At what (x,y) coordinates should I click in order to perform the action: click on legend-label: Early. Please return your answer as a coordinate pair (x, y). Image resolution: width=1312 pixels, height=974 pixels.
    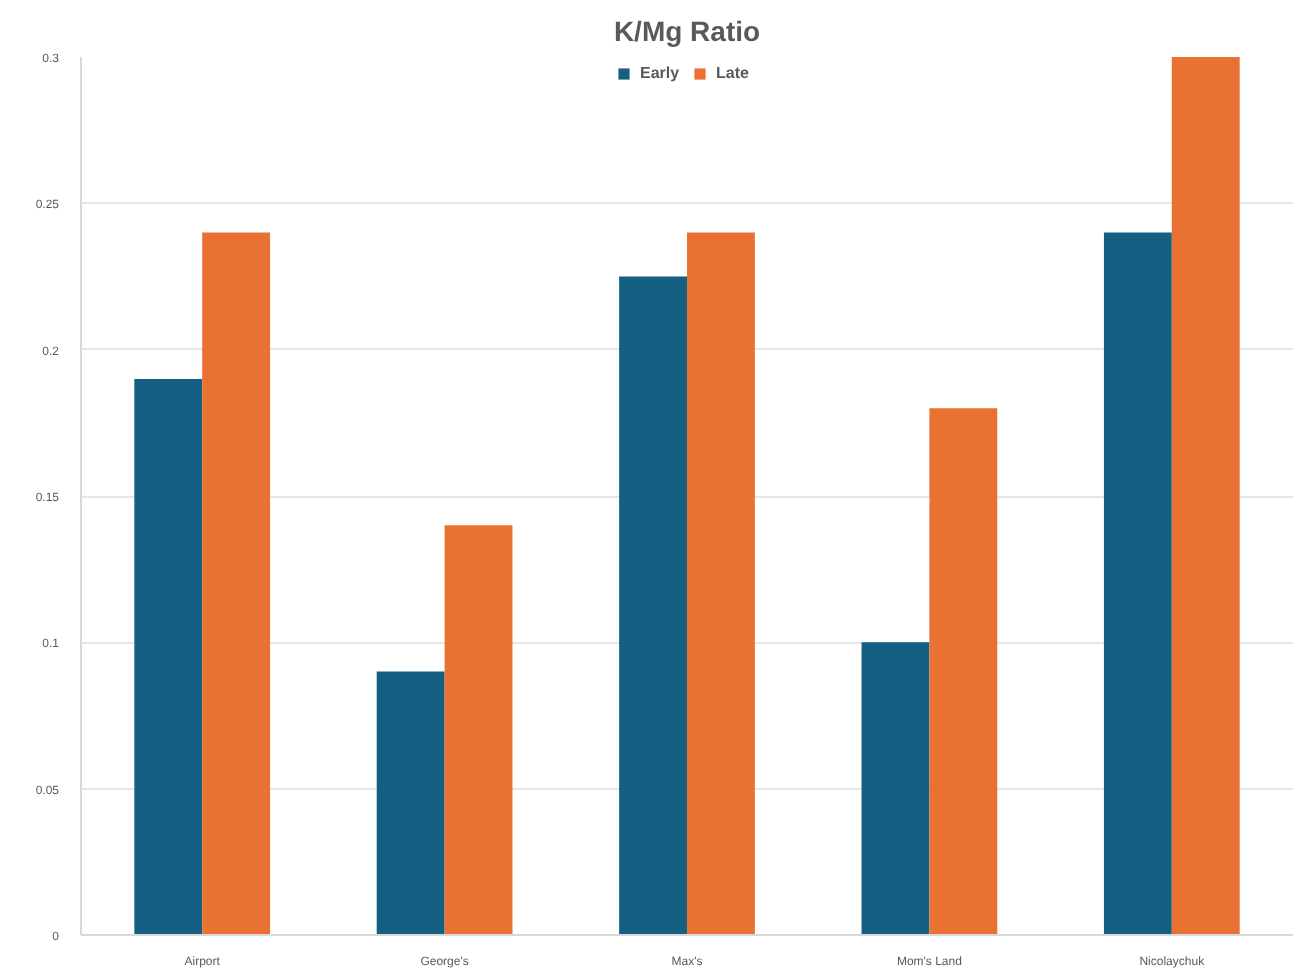
    Looking at the image, I should click on (660, 73).